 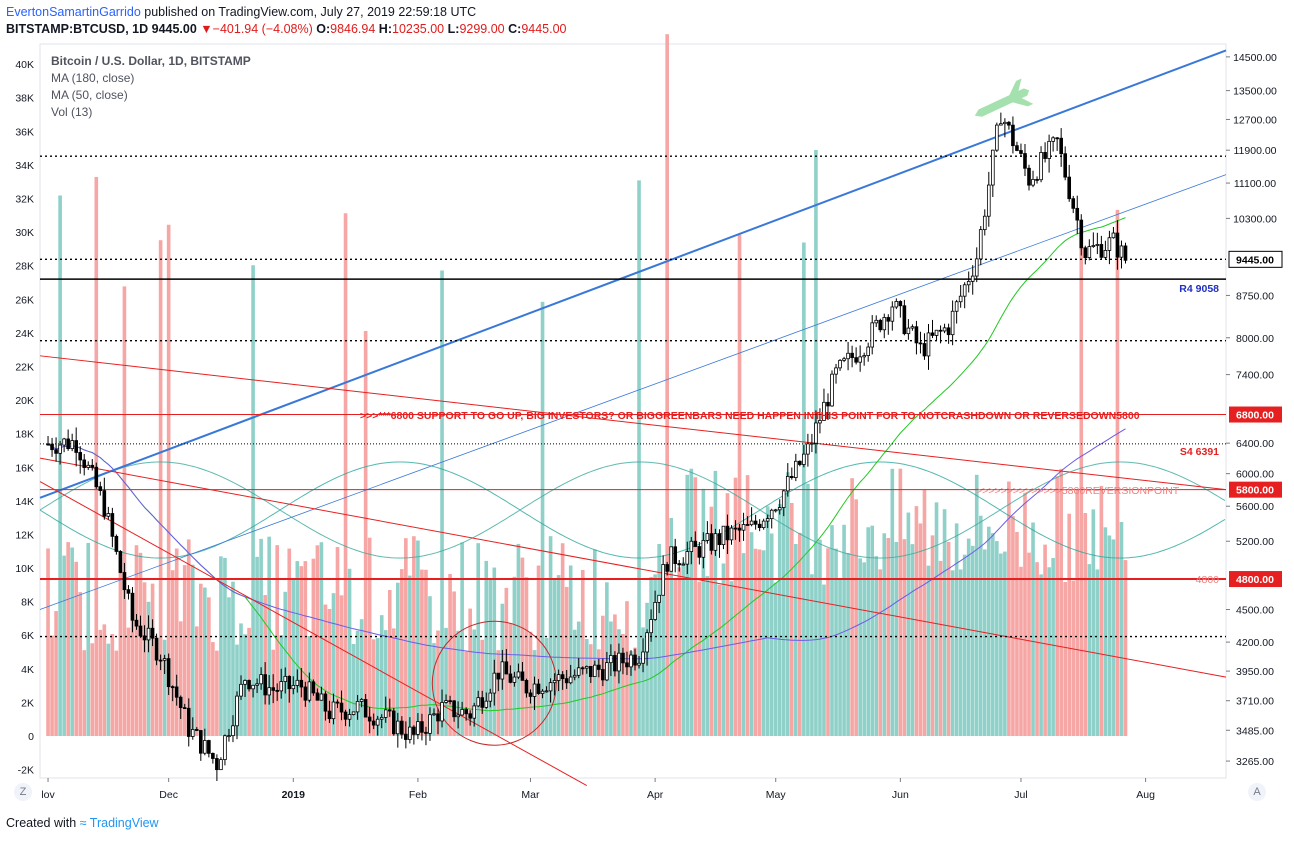 What do you see at coordinates (24, 535) in the screenshot?
I see `volume-tick-label: 12K` at bounding box center [24, 535].